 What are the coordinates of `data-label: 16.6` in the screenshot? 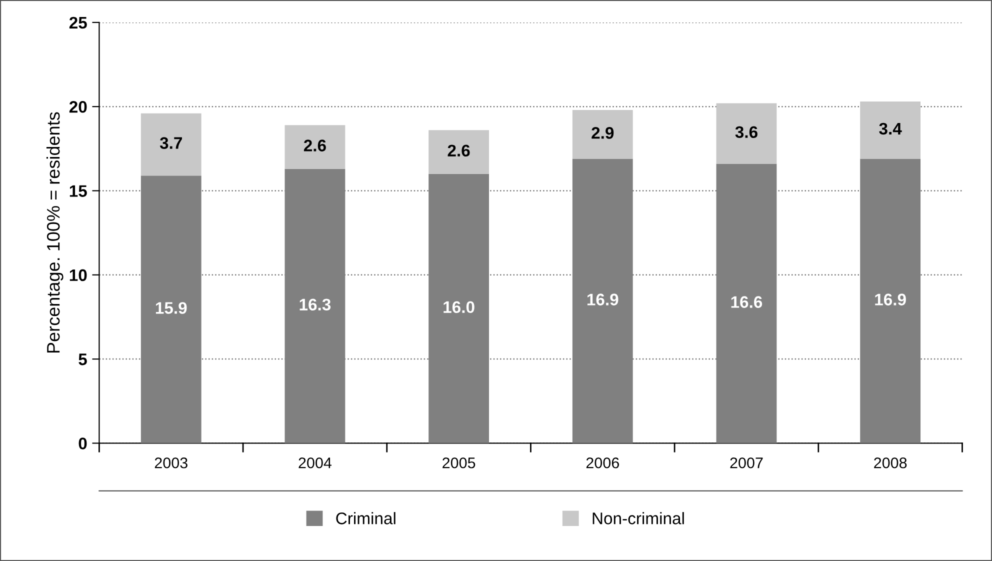 It's located at (746, 302).